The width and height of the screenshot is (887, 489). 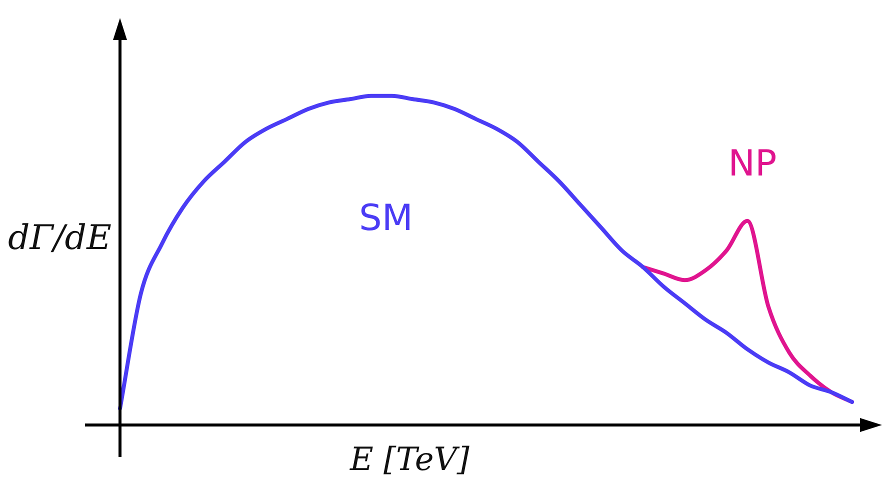 What do you see at coordinates (410, 459) in the screenshot?
I see `x-axis-title: E [TeV]` at bounding box center [410, 459].